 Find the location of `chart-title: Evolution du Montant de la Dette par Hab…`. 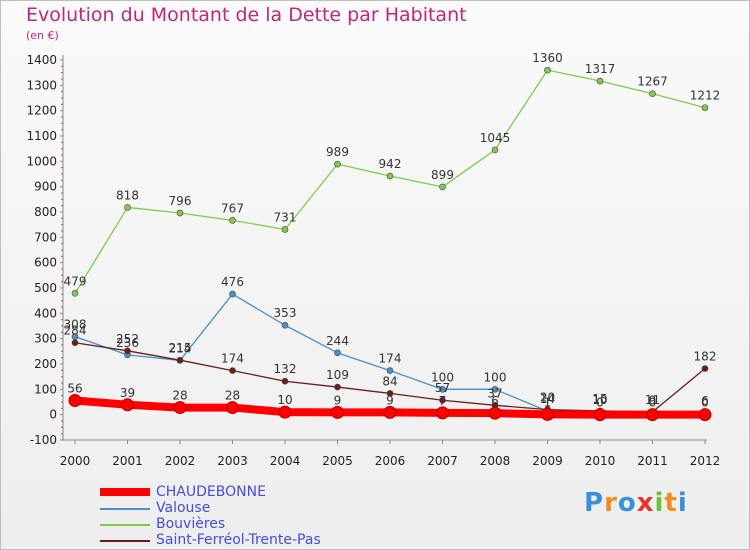

chart-title: Evolution du Montant de la Dette par Hab… is located at coordinates (246, 15).